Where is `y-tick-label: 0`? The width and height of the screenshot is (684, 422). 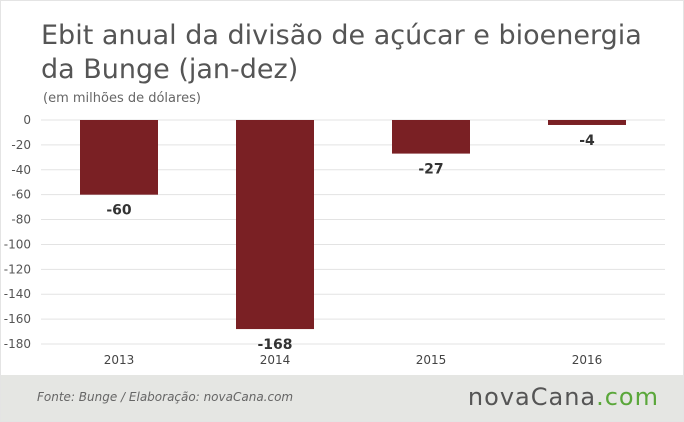 y-tick-label: 0 is located at coordinates (27, 120).